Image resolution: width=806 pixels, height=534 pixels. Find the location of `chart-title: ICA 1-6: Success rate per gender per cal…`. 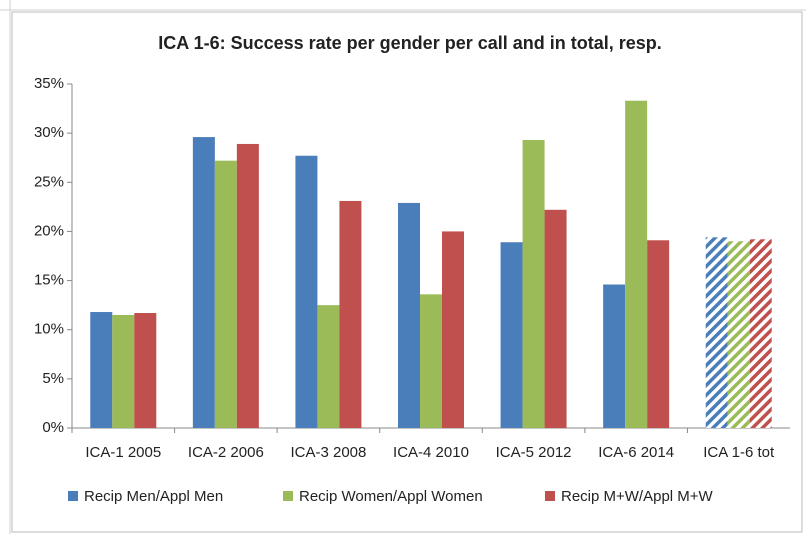

chart-title: ICA 1-6: Success rate per gender per cal… is located at coordinates (410, 43).